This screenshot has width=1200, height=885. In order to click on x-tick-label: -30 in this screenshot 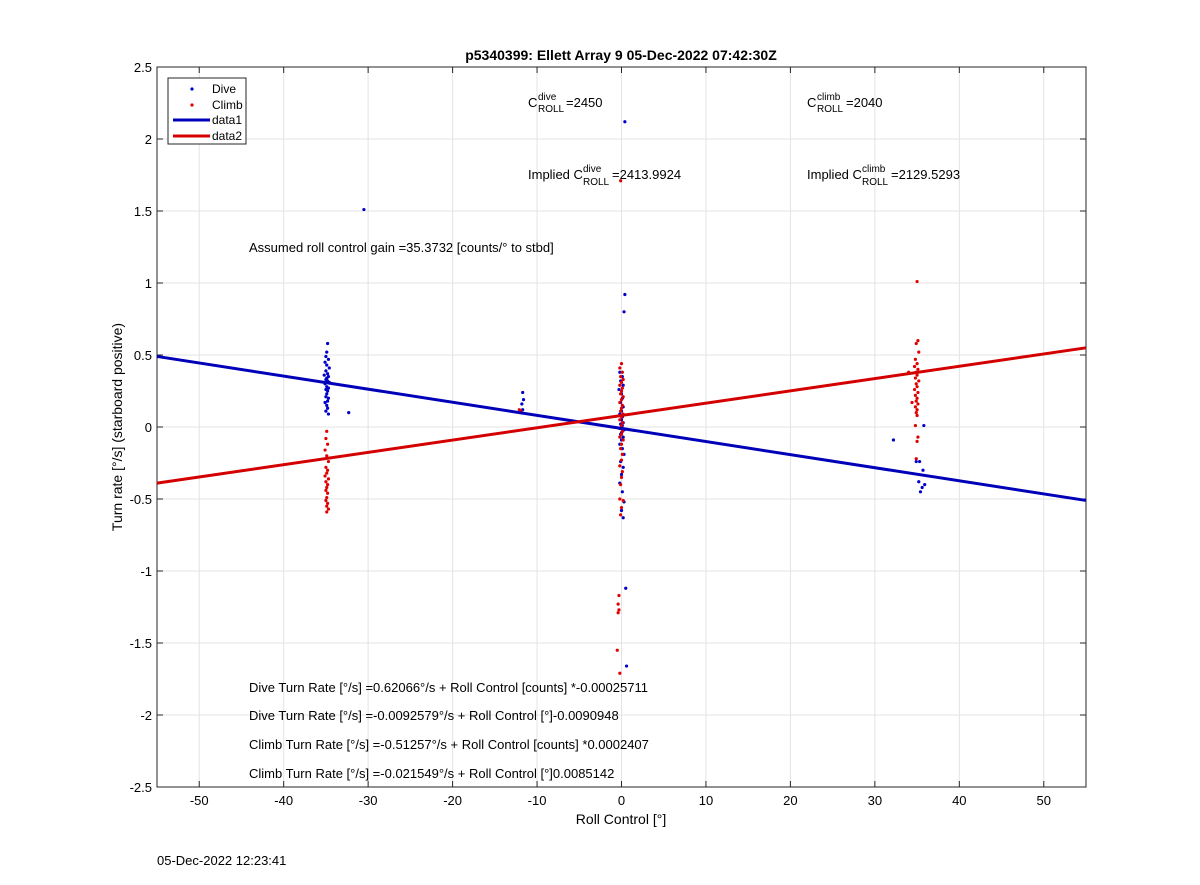, I will do `click(368, 800)`.